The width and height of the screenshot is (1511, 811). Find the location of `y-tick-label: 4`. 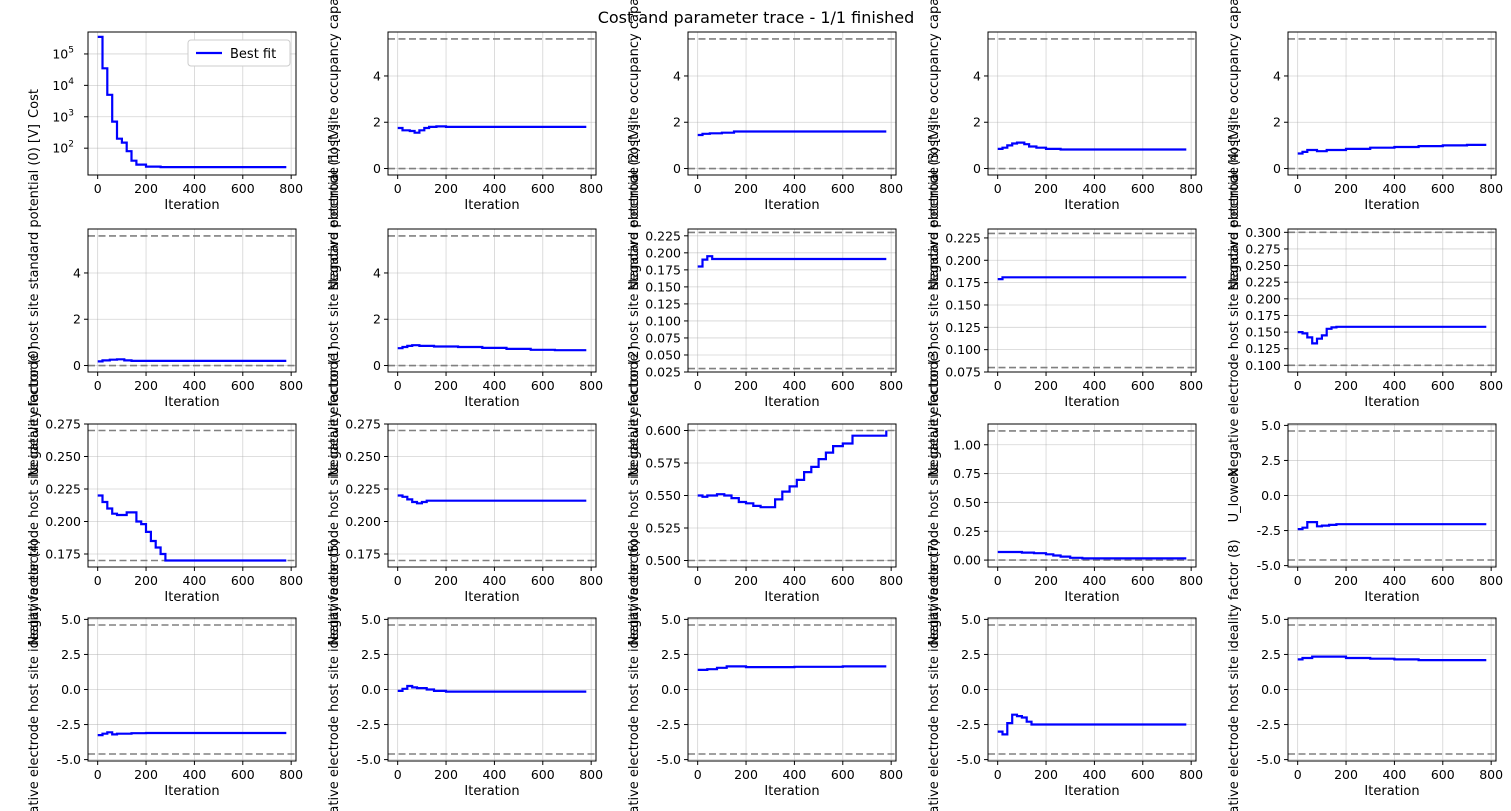

y-tick-label: 4 is located at coordinates (1277, 75).